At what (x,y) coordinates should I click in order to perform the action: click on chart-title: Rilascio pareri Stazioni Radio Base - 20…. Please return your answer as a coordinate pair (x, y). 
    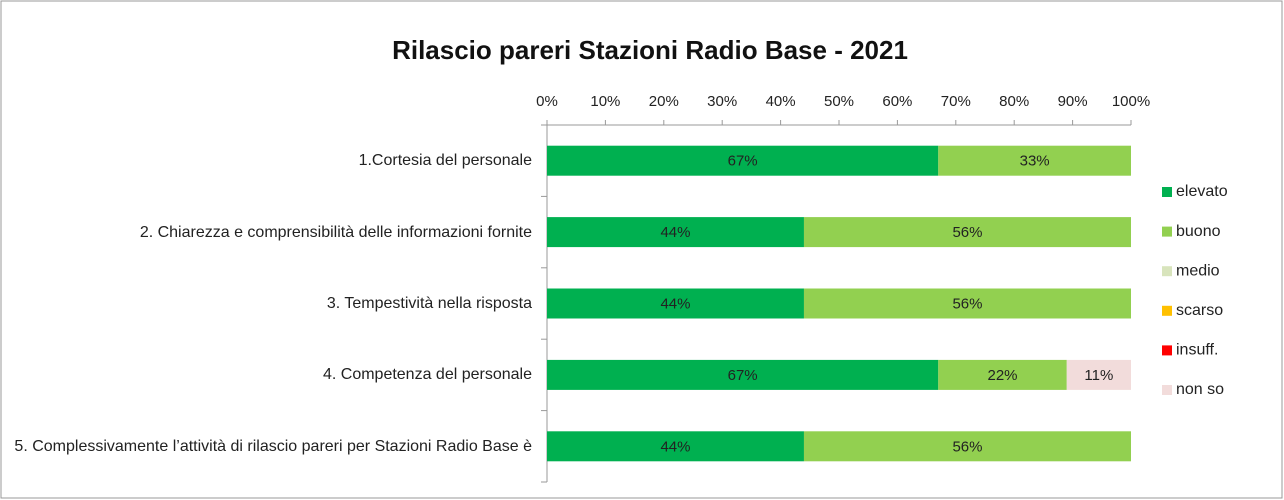
    Looking at the image, I should click on (650, 50).